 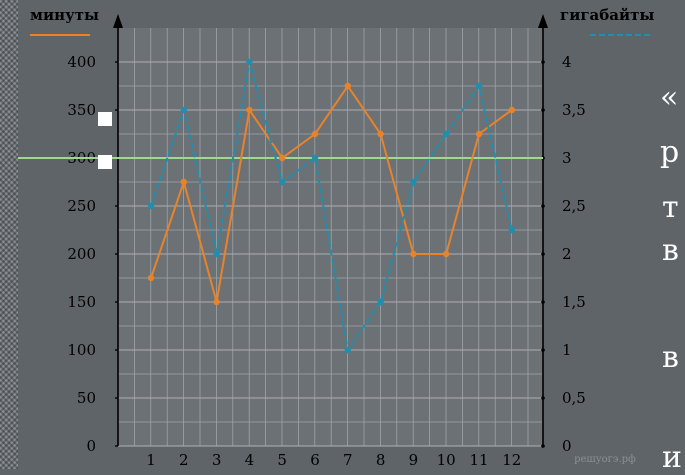 What do you see at coordinates (574, 206) in the screenshot?
I see `right-tick-label: 2,5` at bounding box center [574, 206].